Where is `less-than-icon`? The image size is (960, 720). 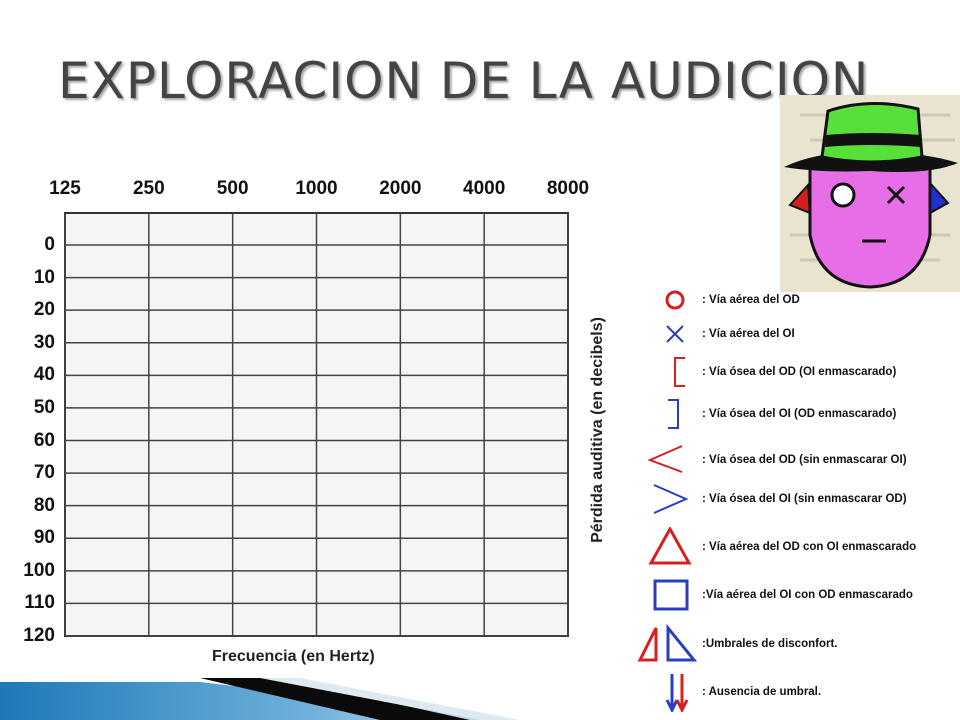 less-than-icon is located at coordinates (665, 460).